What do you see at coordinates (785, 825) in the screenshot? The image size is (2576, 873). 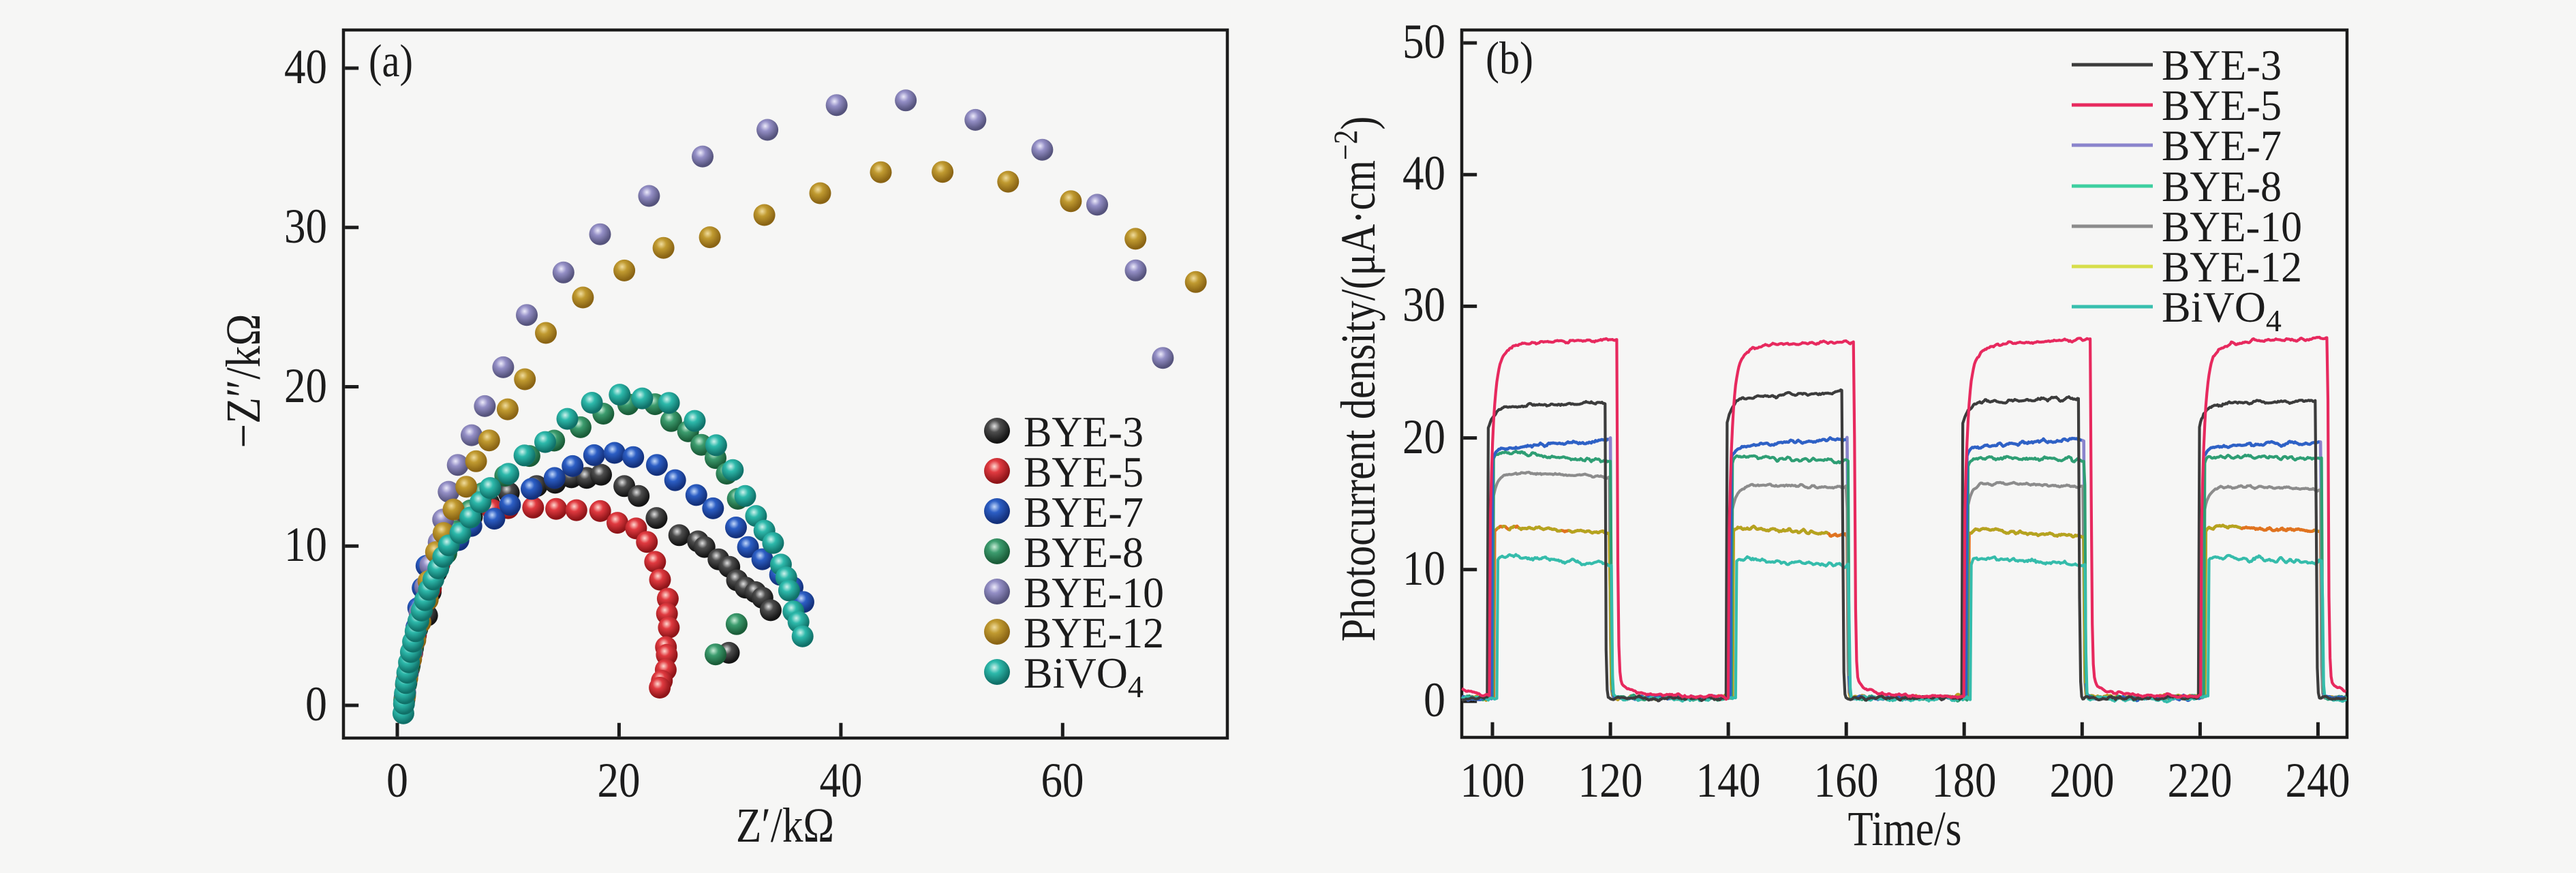 I see `svg-text: Z′/kΩ` at bounding box center [785, 825].